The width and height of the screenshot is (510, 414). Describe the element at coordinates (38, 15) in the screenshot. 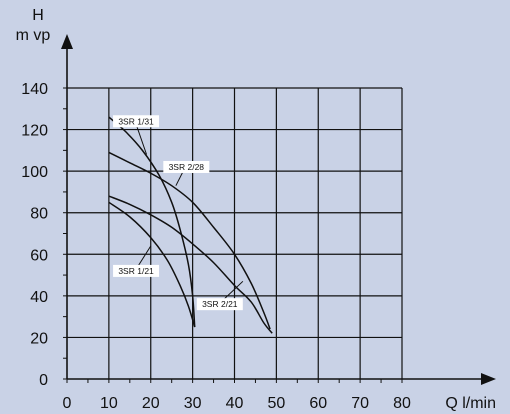

I see `y-axis-label-h: H` at that location.